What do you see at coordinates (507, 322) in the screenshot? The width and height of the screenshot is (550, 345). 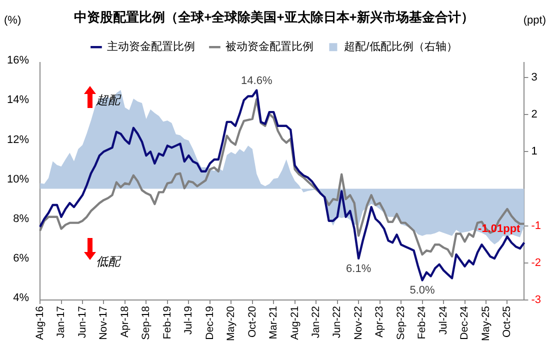 I see `x-tick-label: Oct-25` at bounding box center [507, 322].